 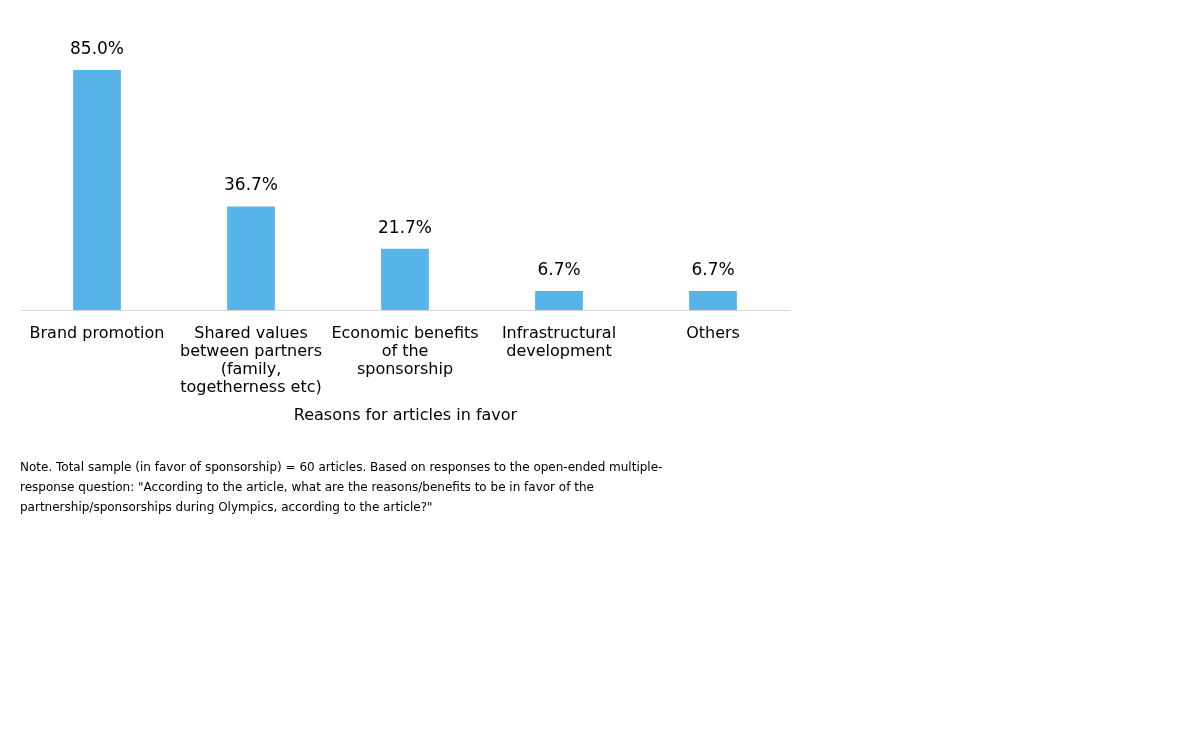 What do you see at coordinates (97, 332) in the screenshot?
I see `x-tick-label: Brand promotion` at bounding box center [97, 332].